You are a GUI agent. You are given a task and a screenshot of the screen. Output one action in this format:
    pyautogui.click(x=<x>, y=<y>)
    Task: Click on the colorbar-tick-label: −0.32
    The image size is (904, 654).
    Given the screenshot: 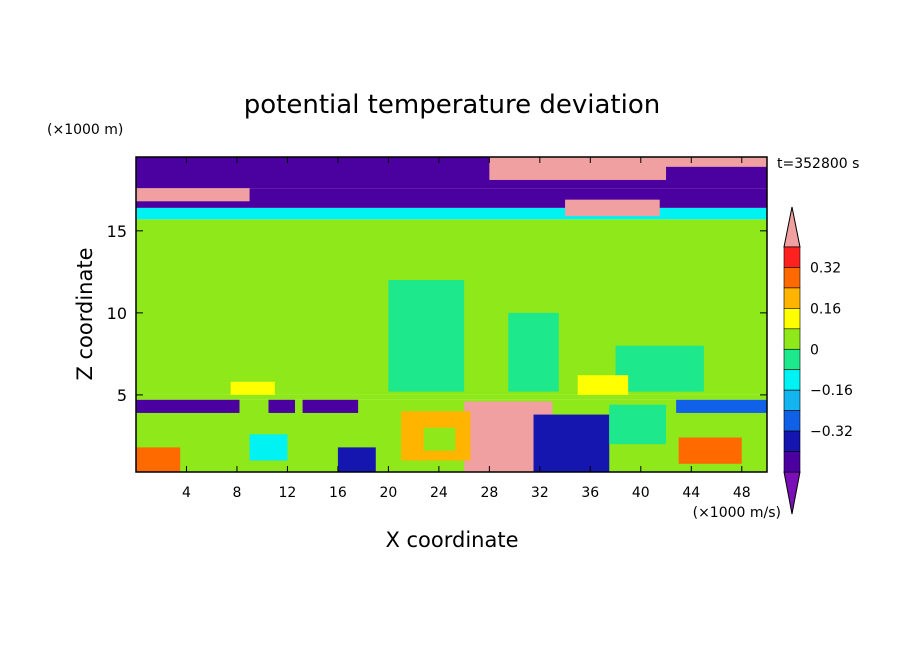 What is the action you would take?
    pyautogui.click(x=831, y=432)
    